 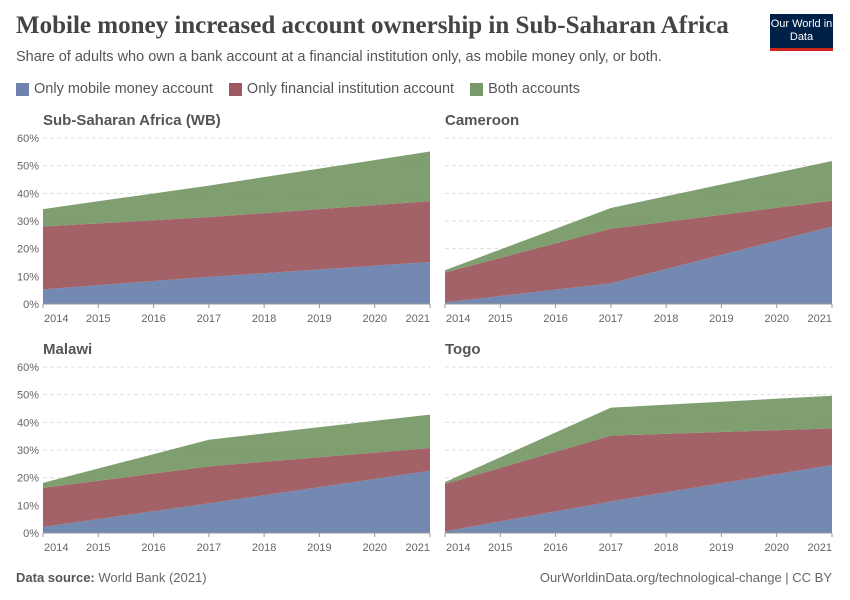 What do you see at coordinates (152, 577) in the screenshot?
I see `source-value: World Bank (2021)` at bounding box center [152, 577].